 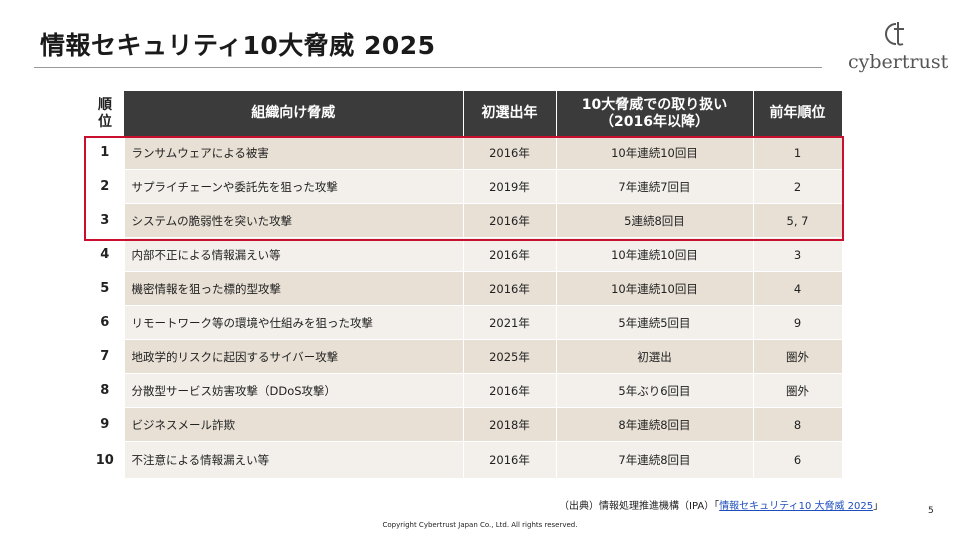 I want to click on page-title: 情報セキュリティ10大脅威 2025, so click(x=238, y=45).